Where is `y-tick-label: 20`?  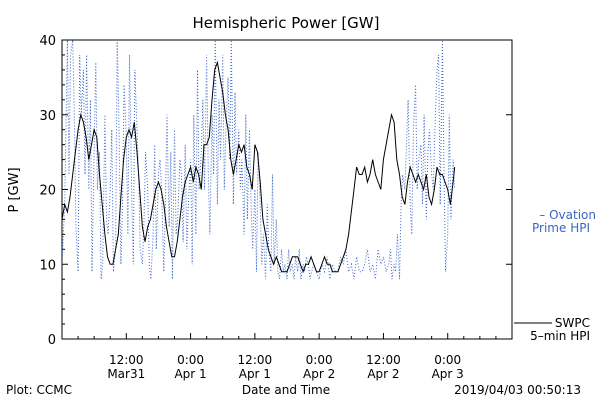 y-tick-label: 20 is located at coordinates (47, 191).